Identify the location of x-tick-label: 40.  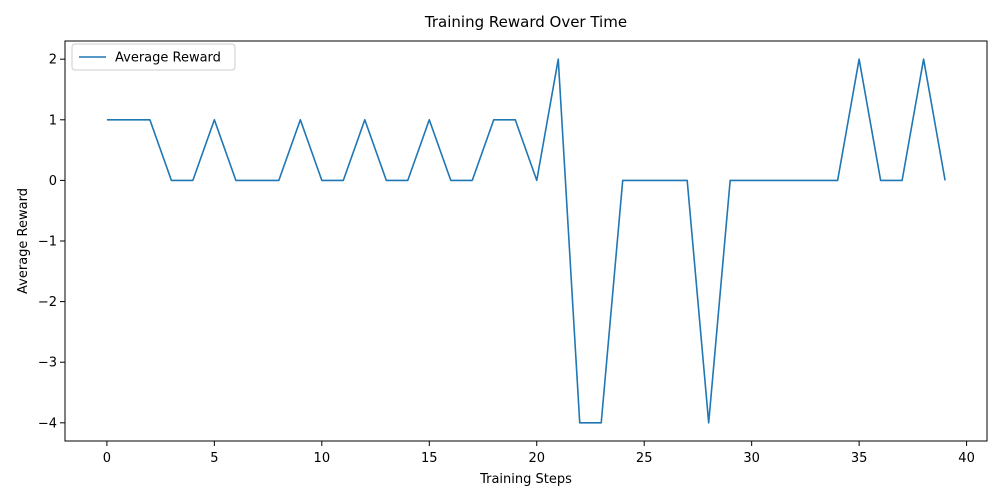
(966, 458).